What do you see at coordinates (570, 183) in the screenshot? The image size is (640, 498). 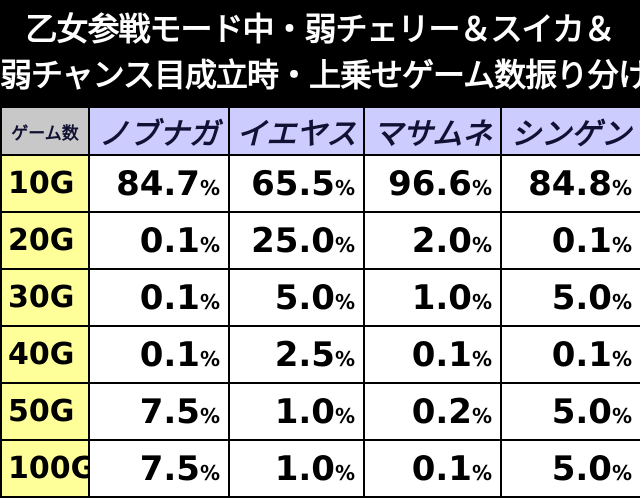 I see `cell: 84.8%` at bounding box center [570, 183].